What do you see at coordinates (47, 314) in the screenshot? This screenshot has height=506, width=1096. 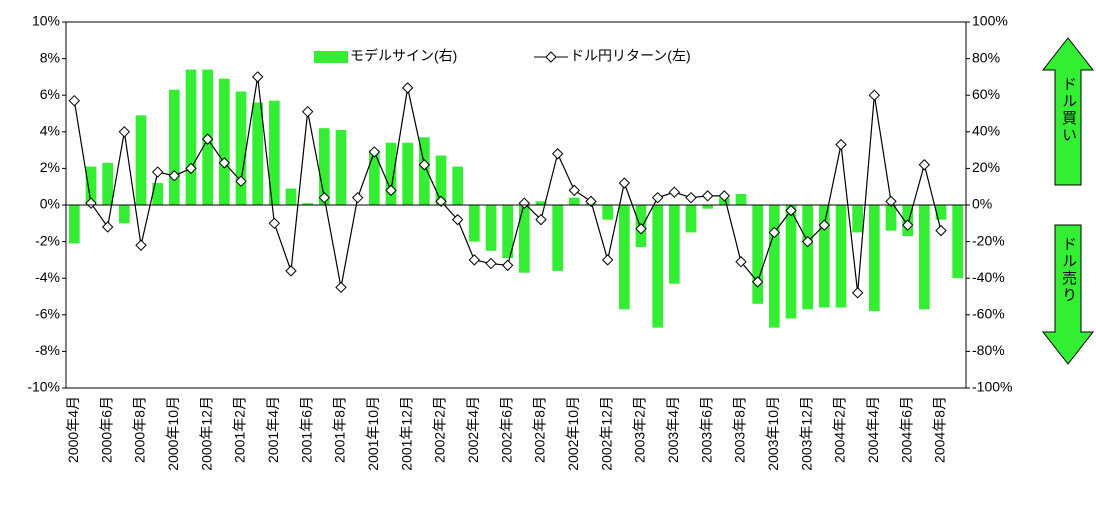 I see `y-tick-label: -6%` at bounding box center [47, 314].